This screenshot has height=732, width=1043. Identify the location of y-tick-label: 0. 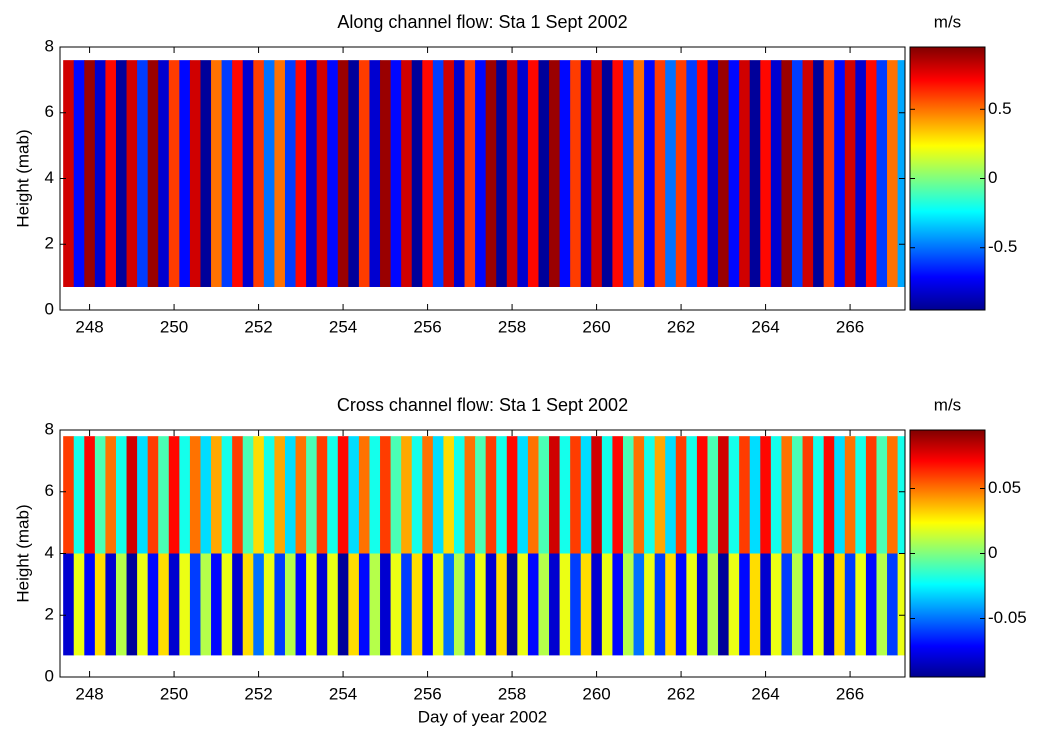
(49, 308).